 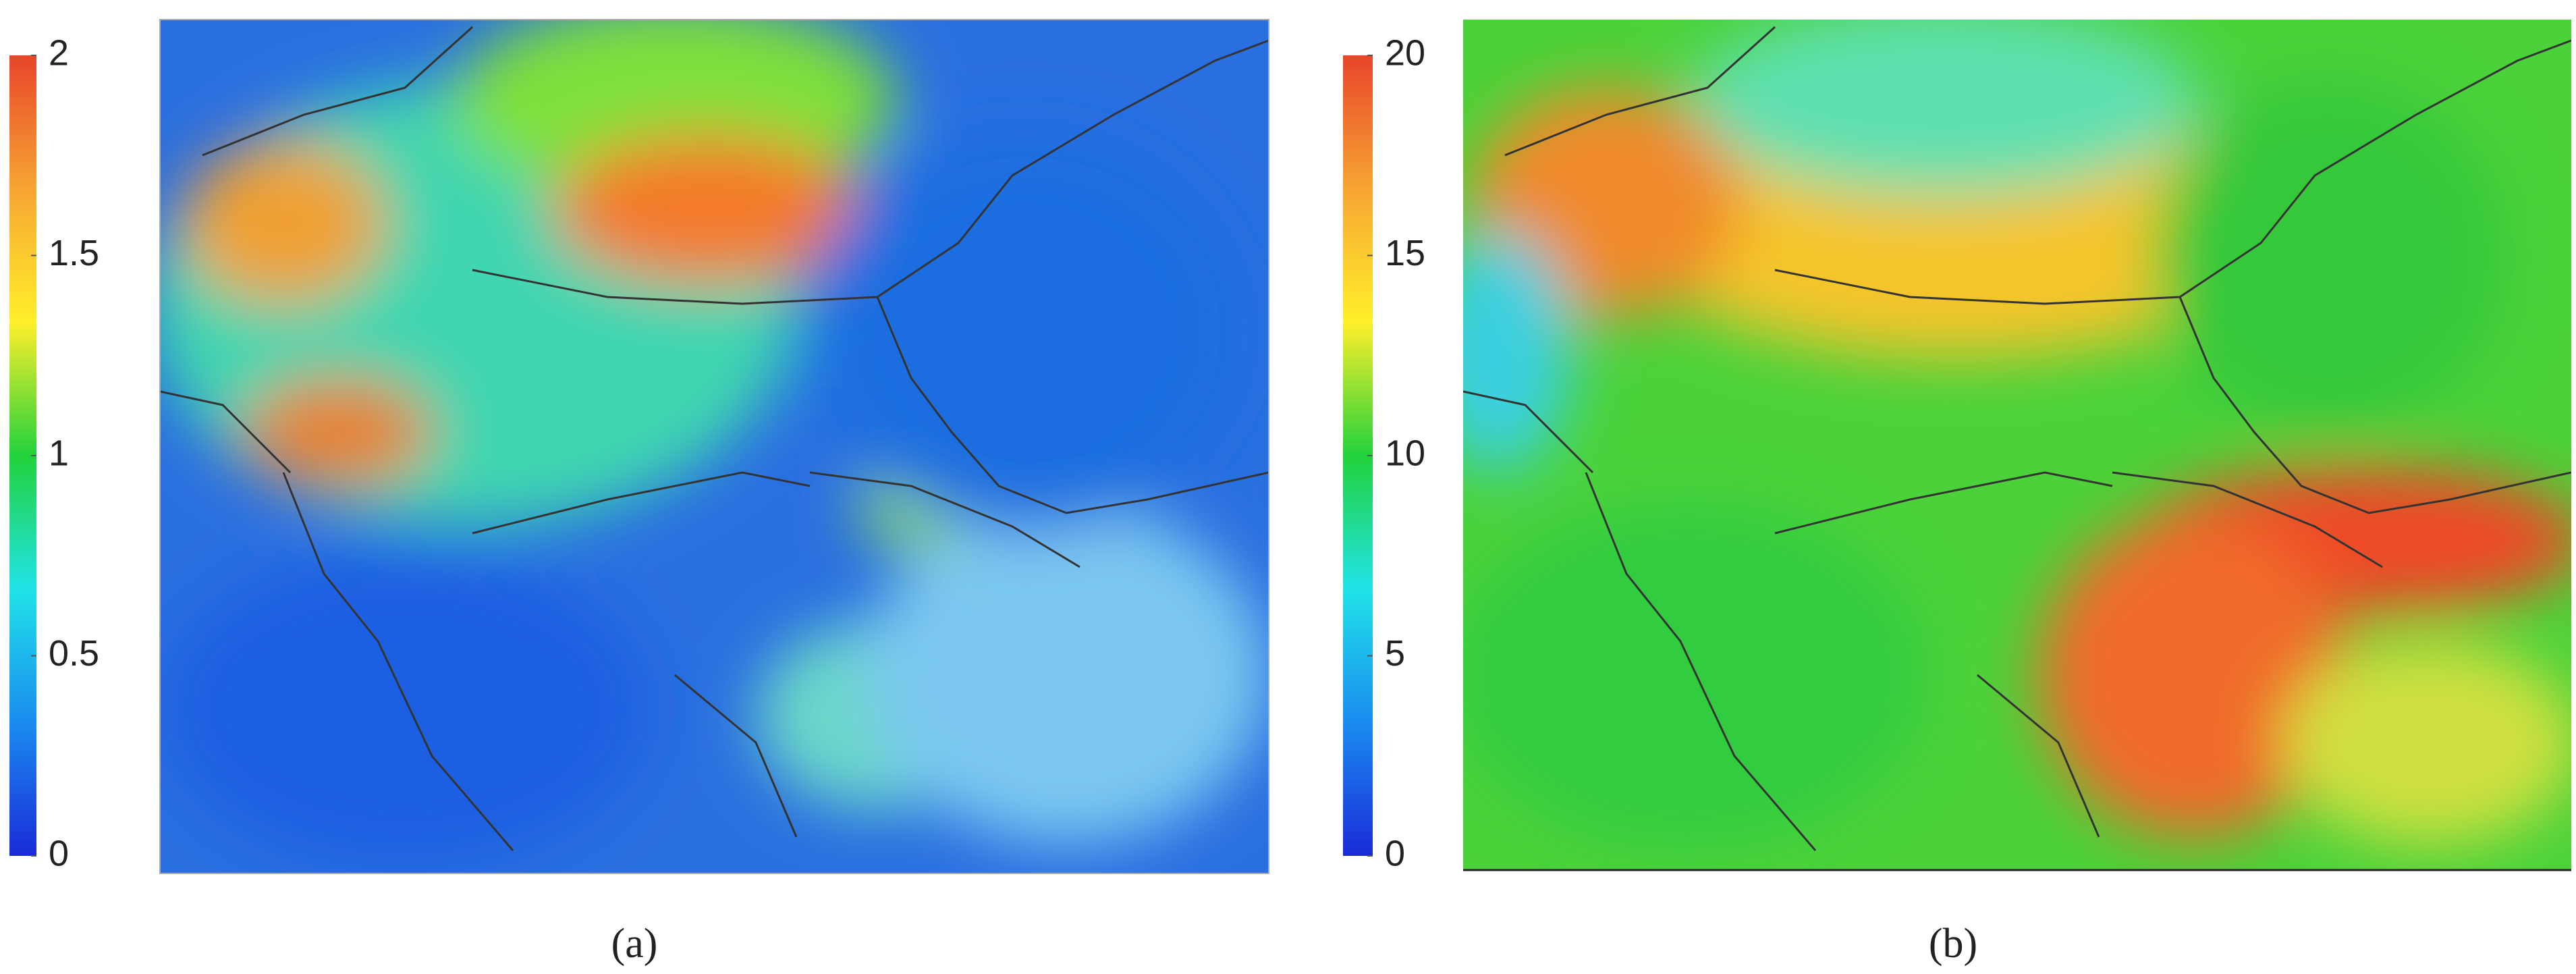 I want to click on panel-label: (b), so click(x=1953, y=944).